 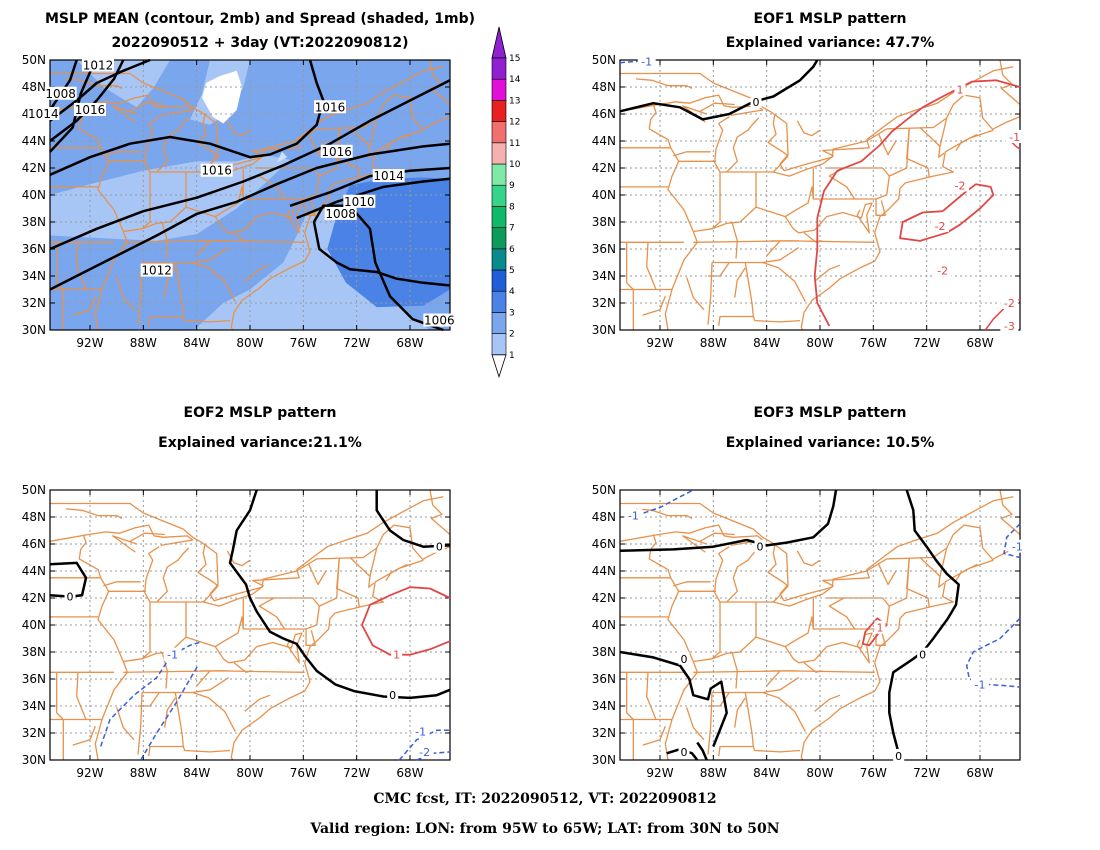 What do you see at coordinates (1009, 303) in the screenshot?
I see `contour-label: -2` at bounding box center [1009, 303].